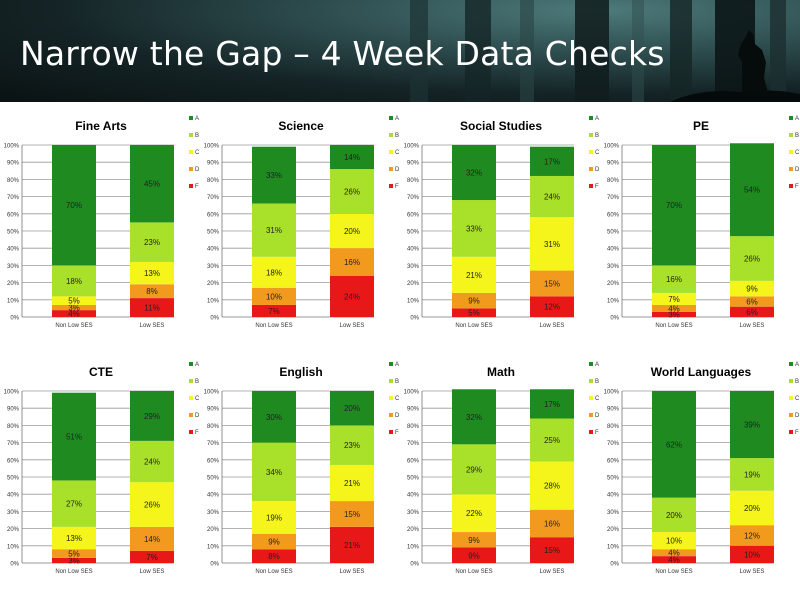  What do you see at coordinates (797, 187) in the screenshot?
I see `legend-label-f: F` at bounding box center [797, 187].